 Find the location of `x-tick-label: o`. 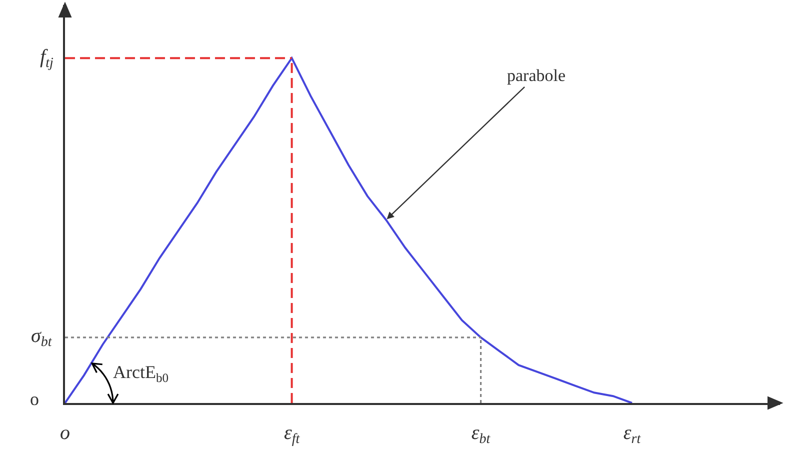

x-tick-label: o is located at coordinates (65, 433).